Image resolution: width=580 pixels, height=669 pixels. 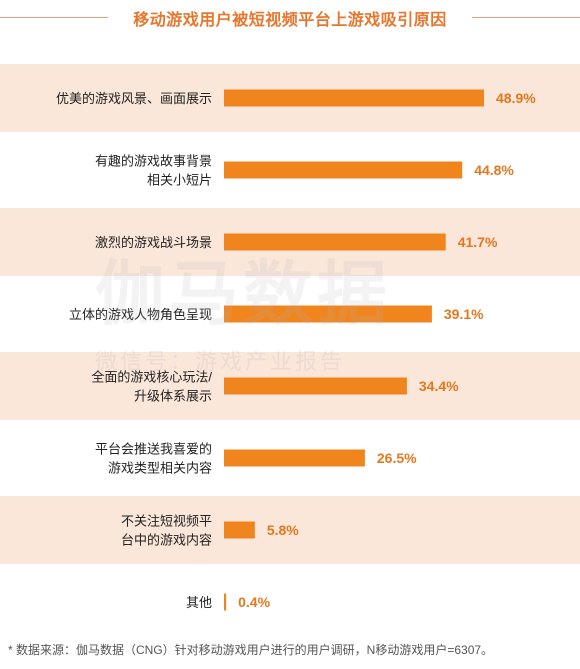 What do you see at coordinates (134, 98) in the screenshot?
I see `category-label: 优美的游戏风景、画面展示` at bounding box center [134, 98].